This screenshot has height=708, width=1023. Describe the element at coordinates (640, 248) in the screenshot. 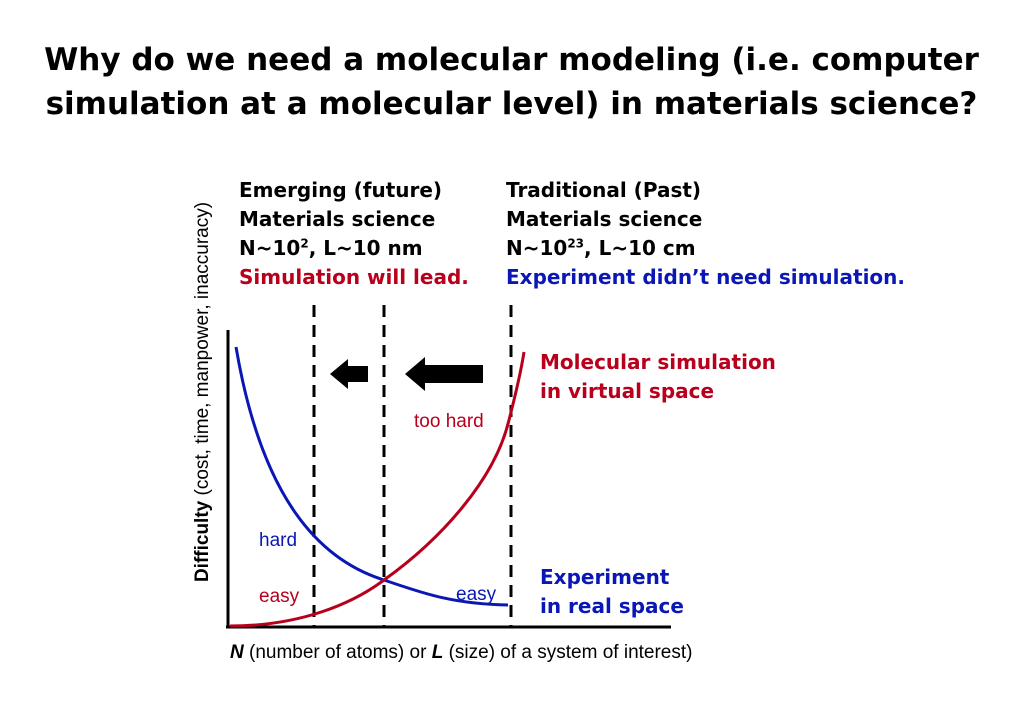

I see `traditional-l-text: , L~10 cm` at that location.